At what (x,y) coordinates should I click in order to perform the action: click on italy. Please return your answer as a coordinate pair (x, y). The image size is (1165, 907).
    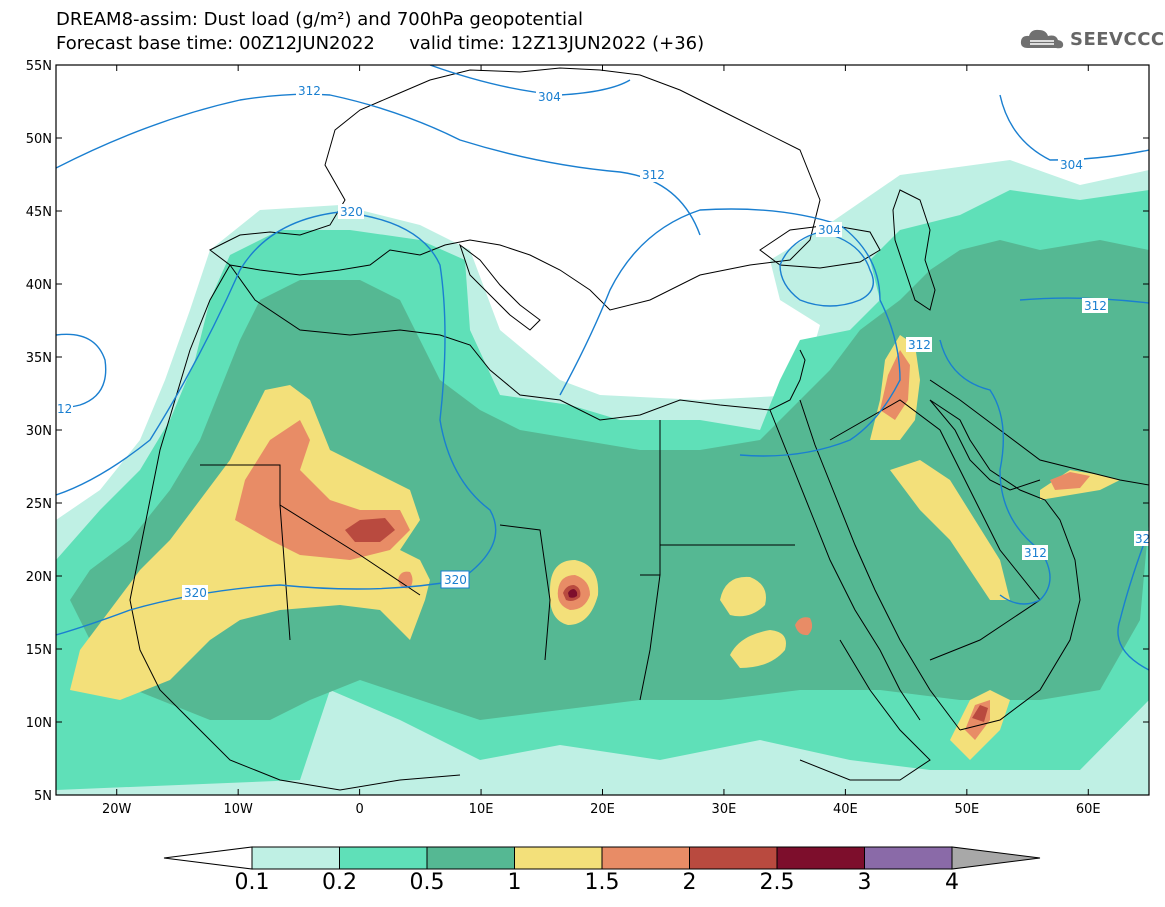
    Looking at the image, I should click on (500, 287).